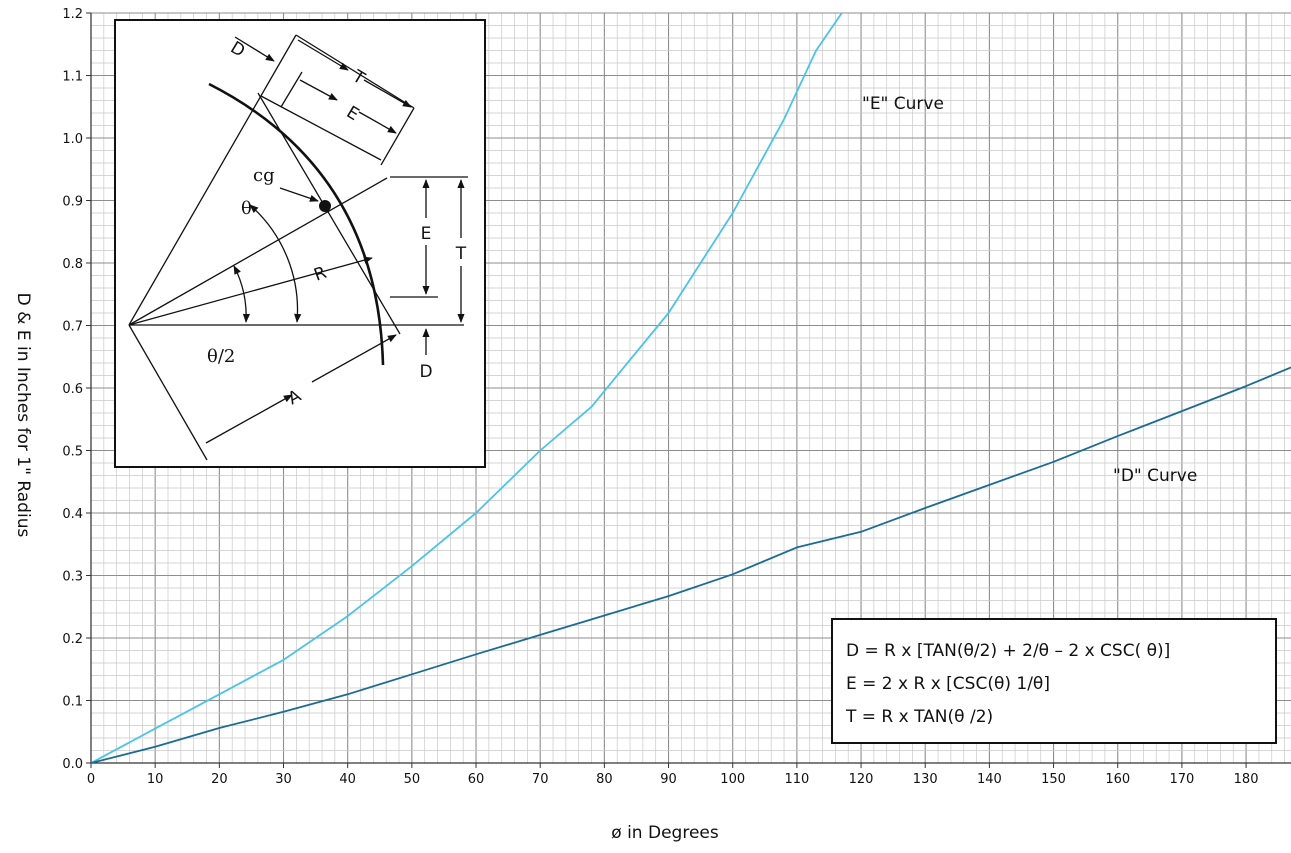 The width and height of the screenshot is (1291, 853). I want to click on x-tick-label: 90, so click(668, 779).